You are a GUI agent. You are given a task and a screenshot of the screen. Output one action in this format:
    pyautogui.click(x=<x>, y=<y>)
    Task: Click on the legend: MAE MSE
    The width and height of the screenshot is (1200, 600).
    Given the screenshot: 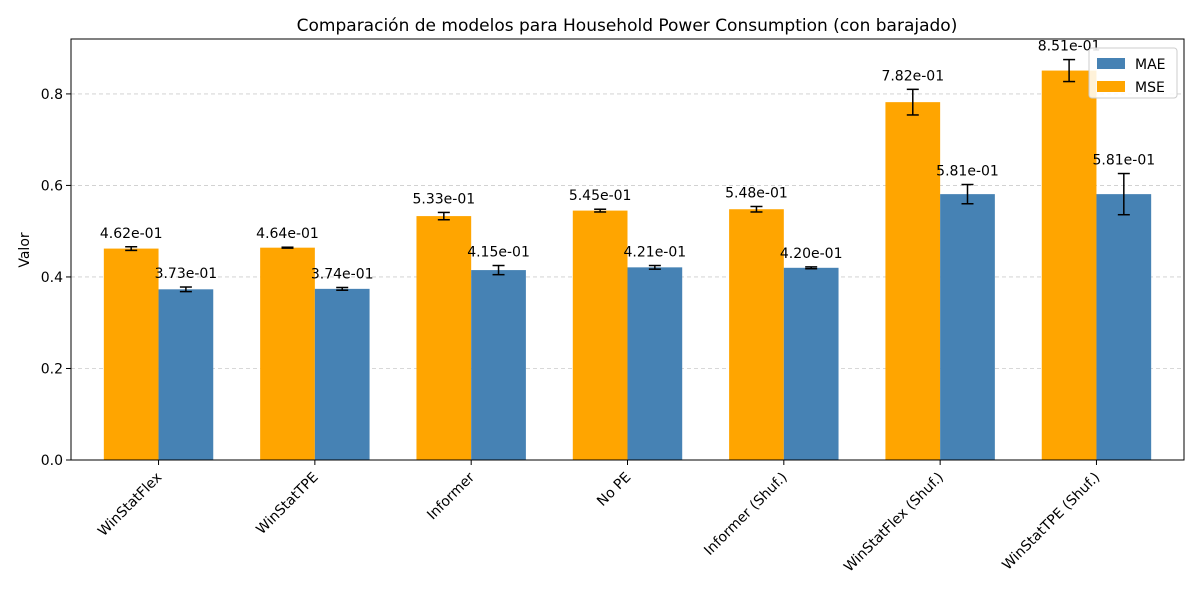 What is the action you would take?
    pyautogui.click(x=1133, y=73)
    